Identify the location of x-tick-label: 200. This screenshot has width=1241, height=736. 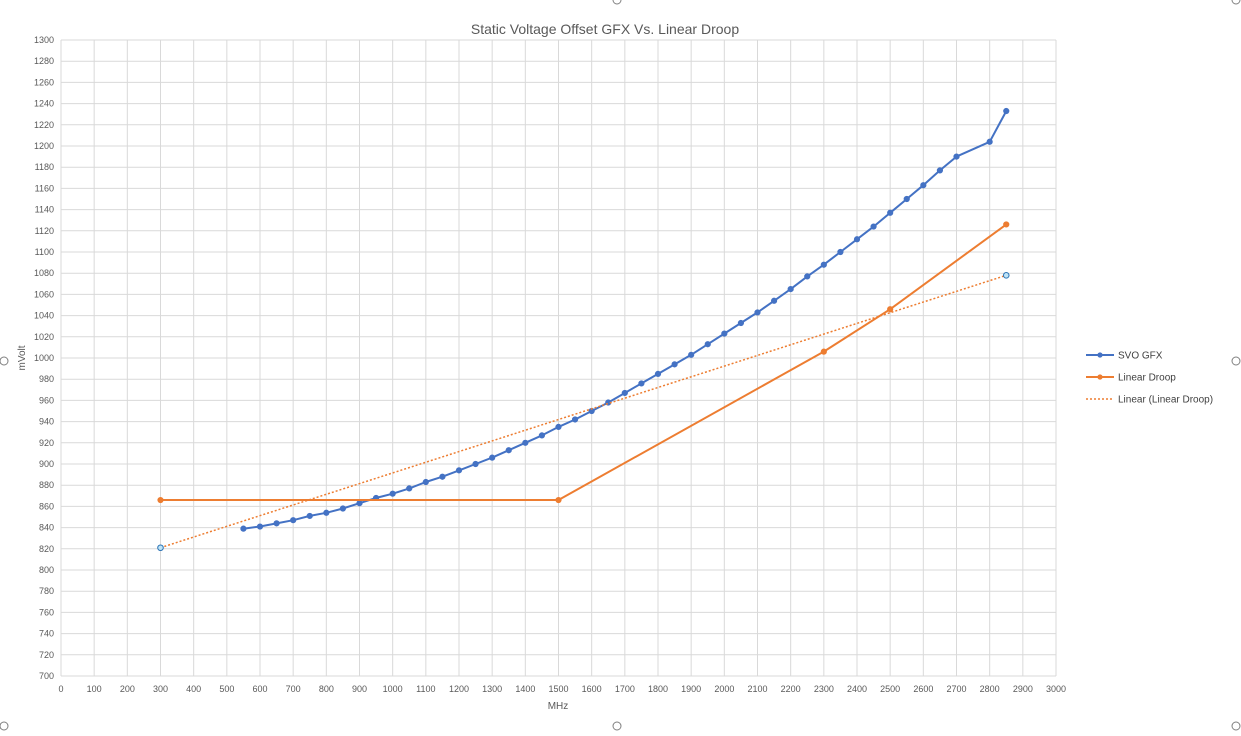
(127, 689).